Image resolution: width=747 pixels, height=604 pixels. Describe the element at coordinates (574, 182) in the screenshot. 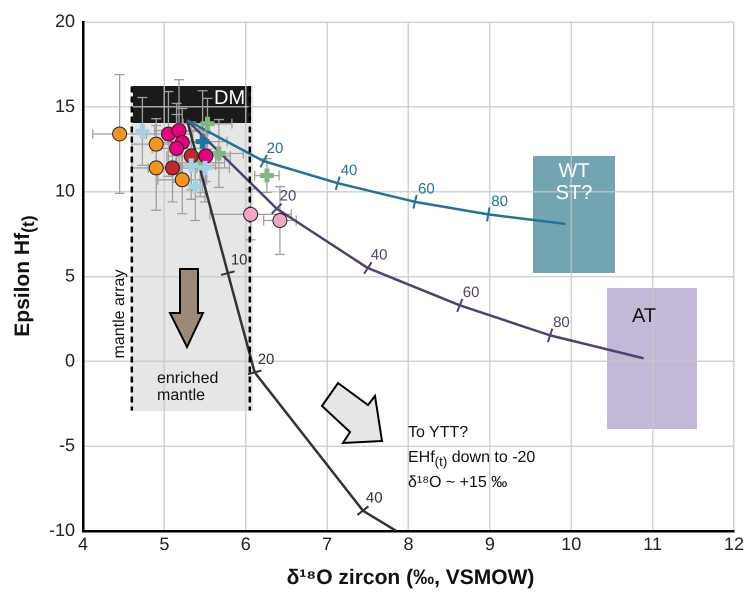

I see `annotation: WT ST?` at that location.